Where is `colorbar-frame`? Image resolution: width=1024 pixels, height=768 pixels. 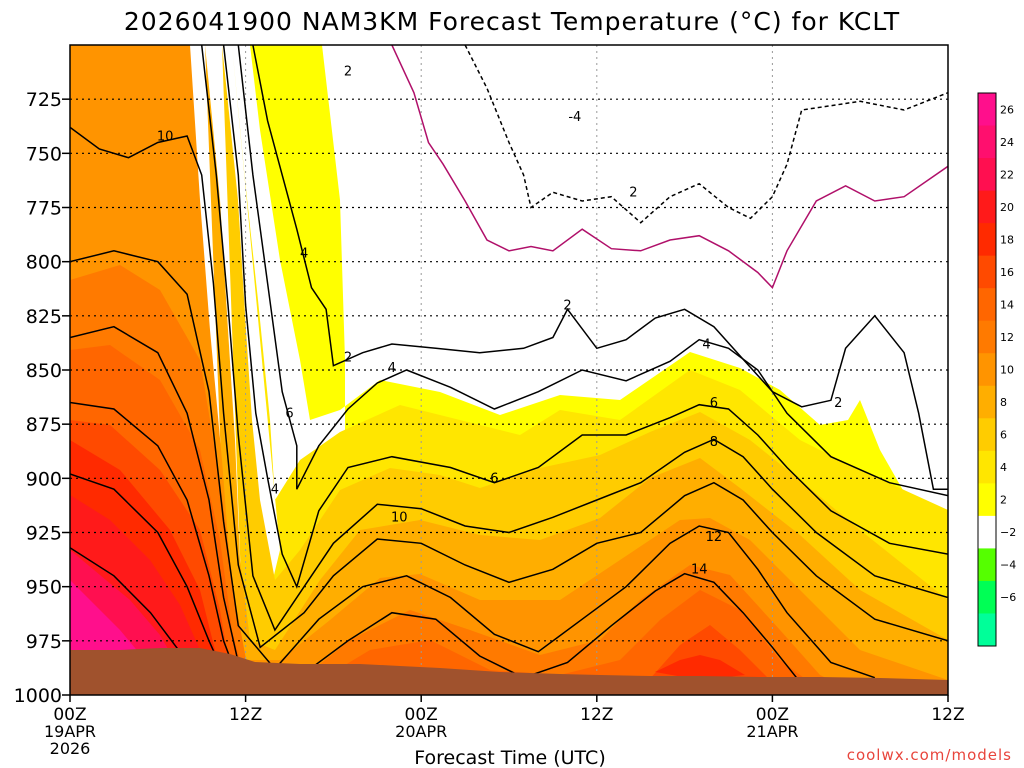
colorbar-frame is located at coordinates (987, 369).